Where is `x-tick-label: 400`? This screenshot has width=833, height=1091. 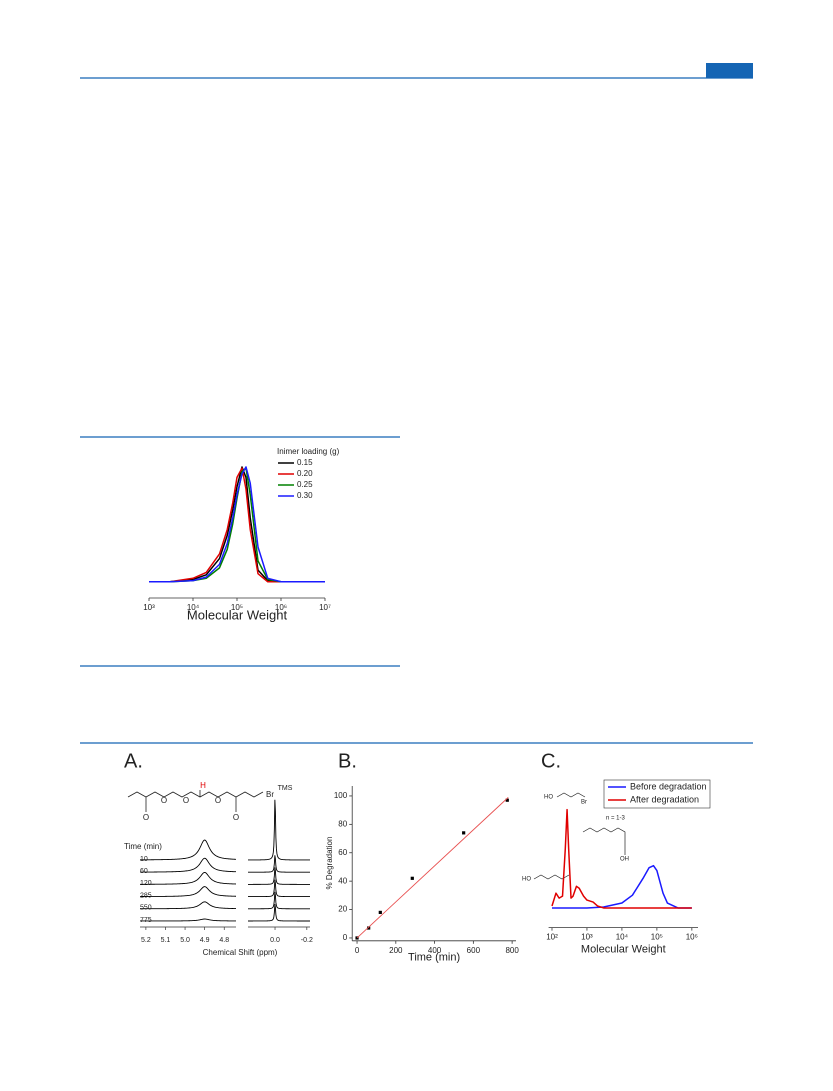
x-tick-label: 400 is located at coordinates (435, 950).